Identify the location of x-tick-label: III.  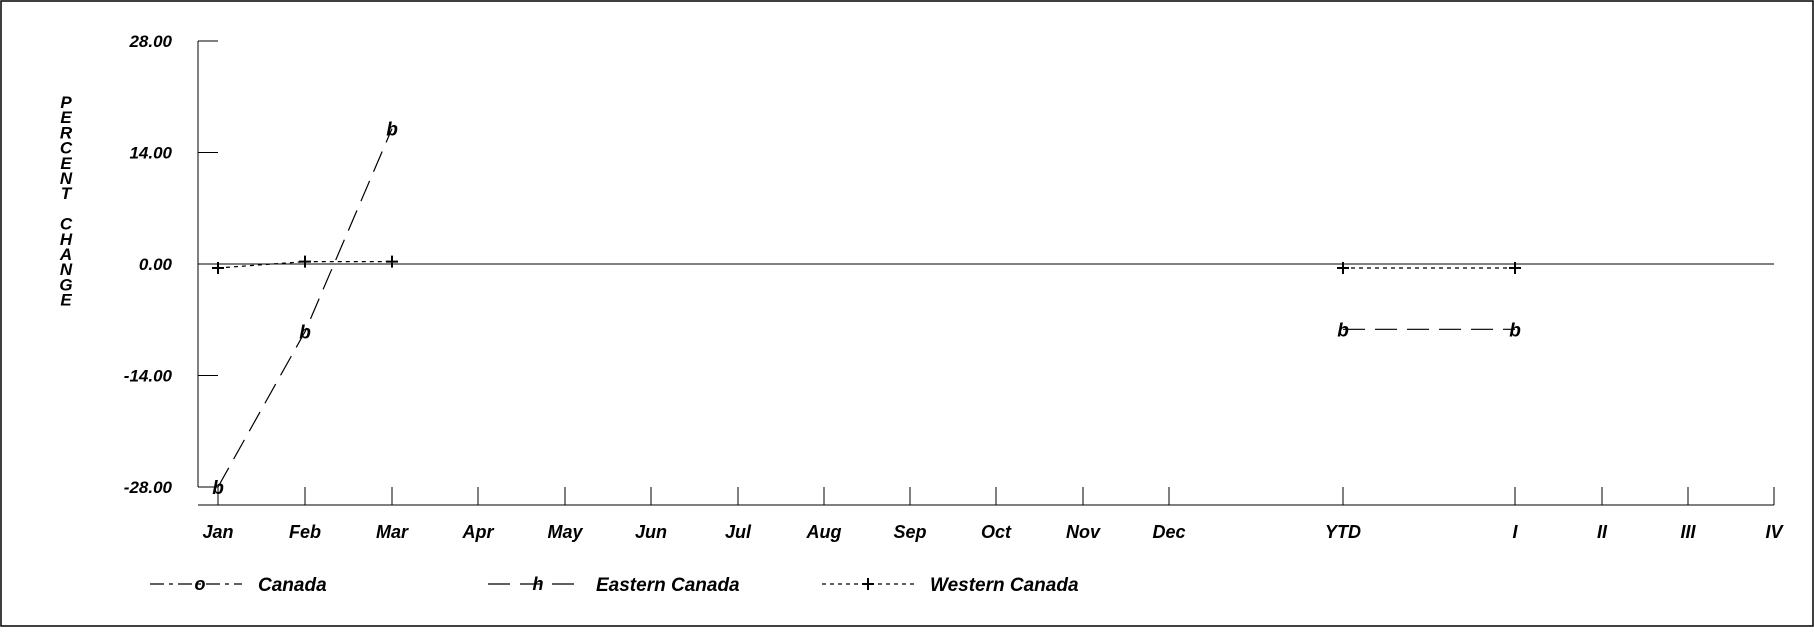
(1688, 532).